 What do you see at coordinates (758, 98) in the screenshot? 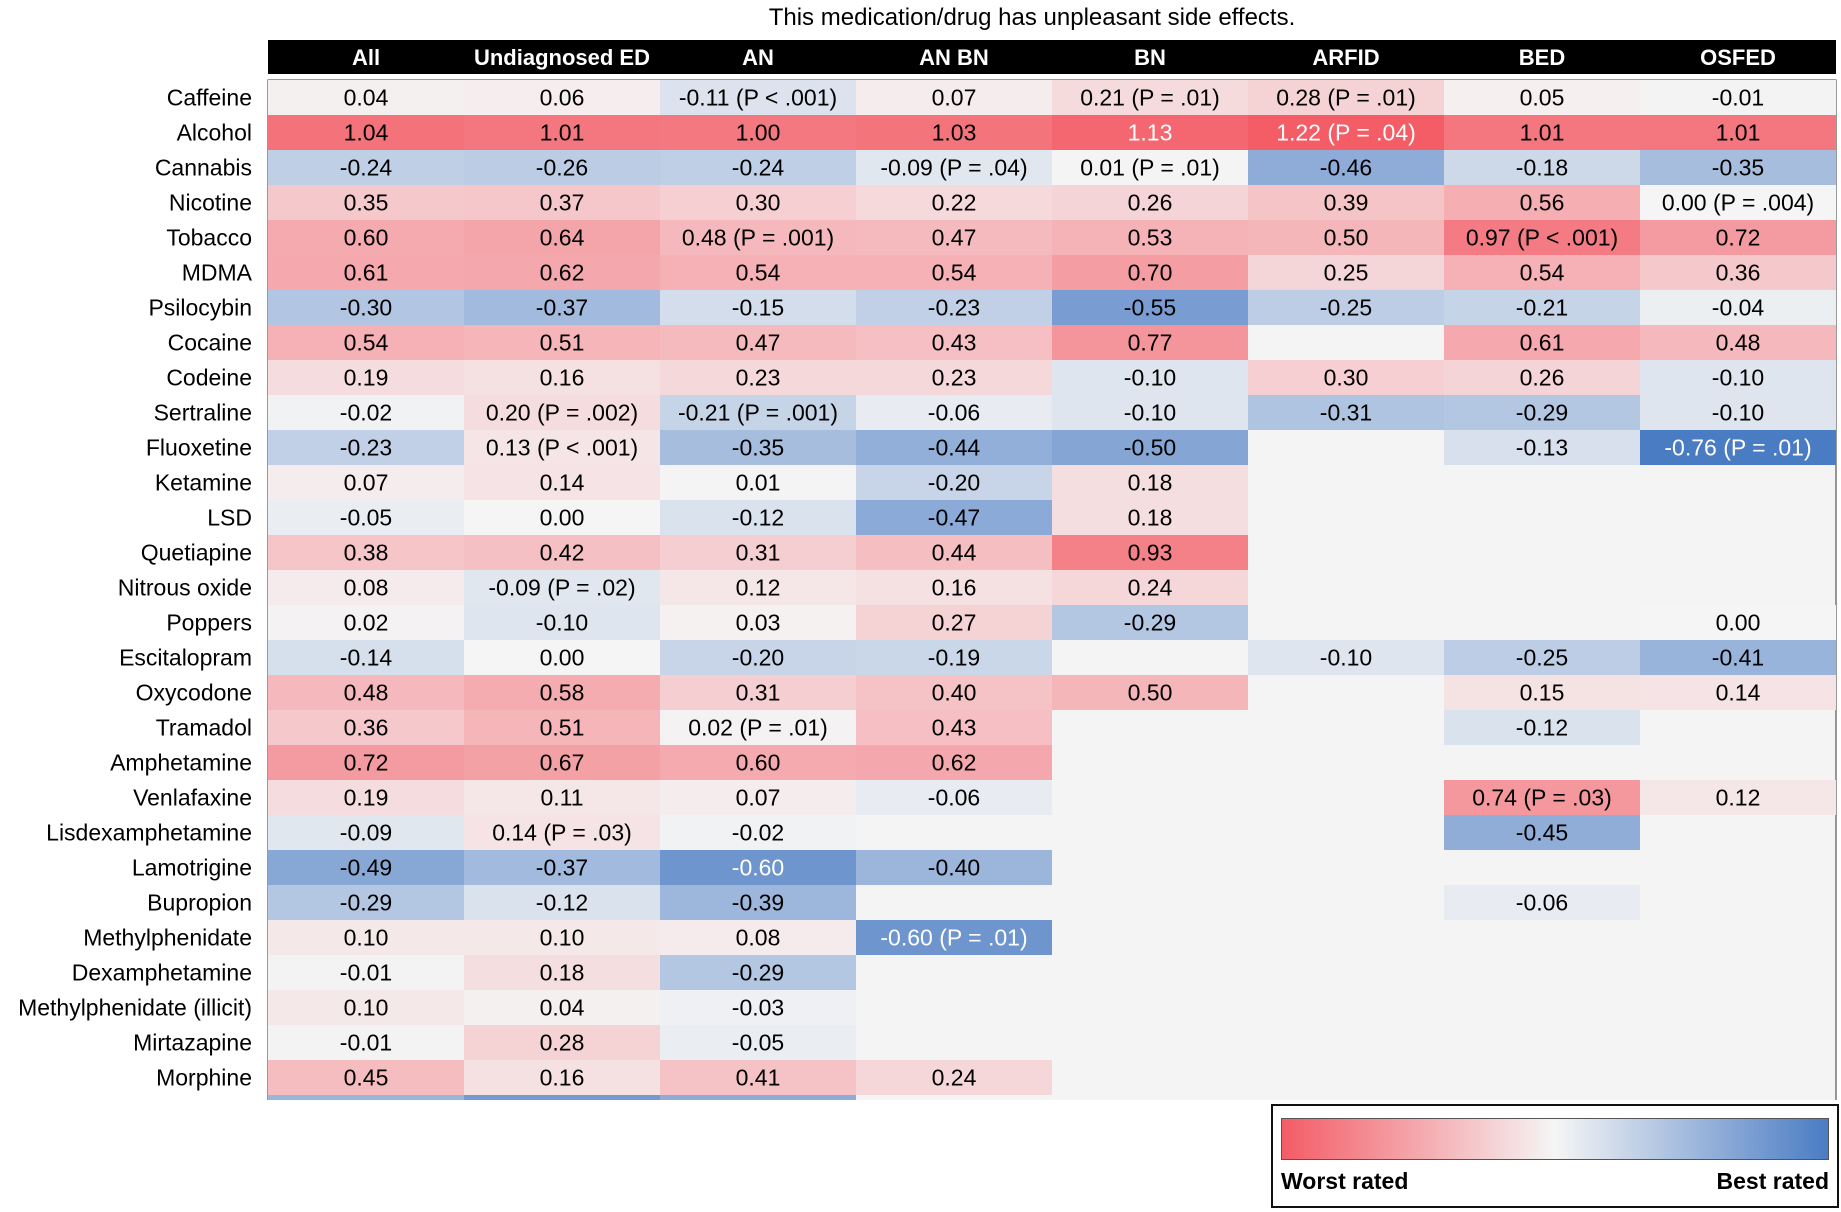
I see `cell-value-label: -0.11 (P < .001)` at bounding box center [758, 98].